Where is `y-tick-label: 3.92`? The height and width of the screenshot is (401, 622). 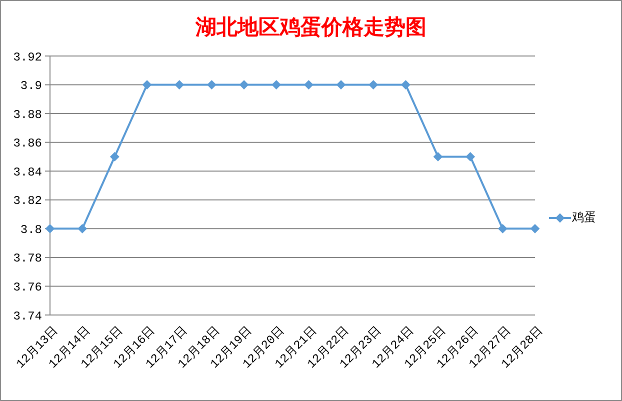
y-tick-label: 3.92 is located at coordinates (27, 57).